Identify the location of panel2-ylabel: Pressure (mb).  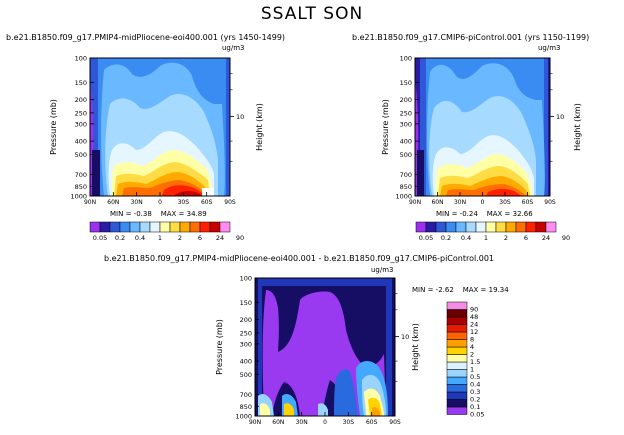
(385, 127).